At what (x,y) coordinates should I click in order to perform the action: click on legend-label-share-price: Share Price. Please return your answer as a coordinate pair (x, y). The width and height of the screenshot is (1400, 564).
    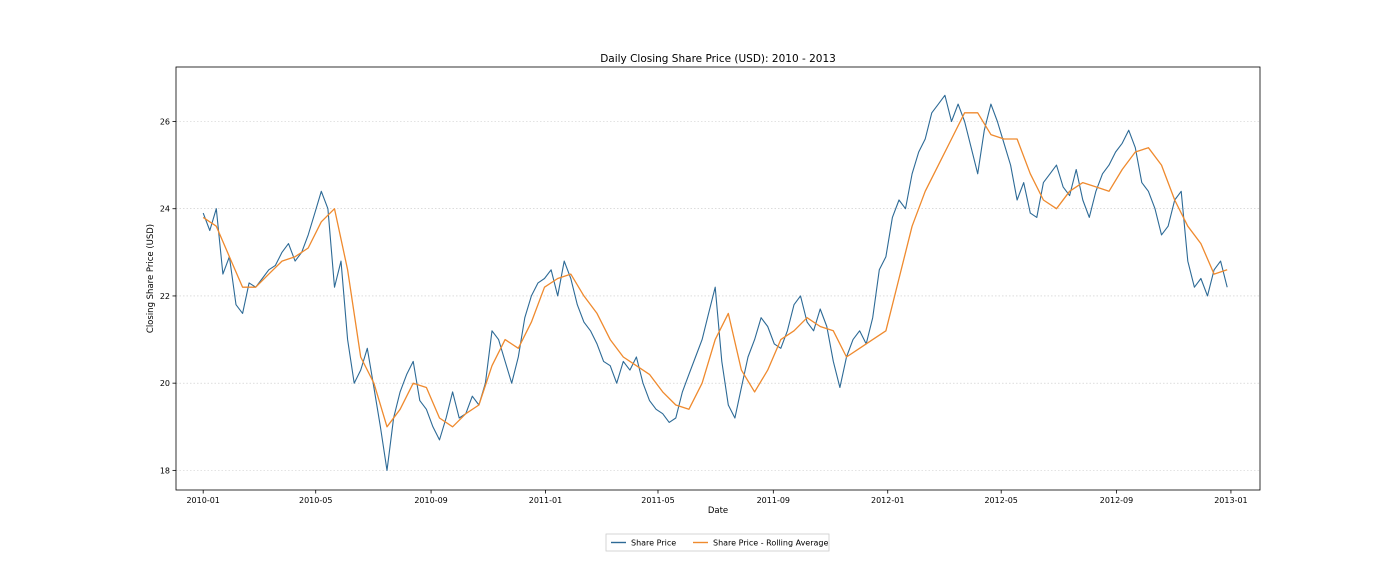
    Looking at the image, I should click on (653, 543).